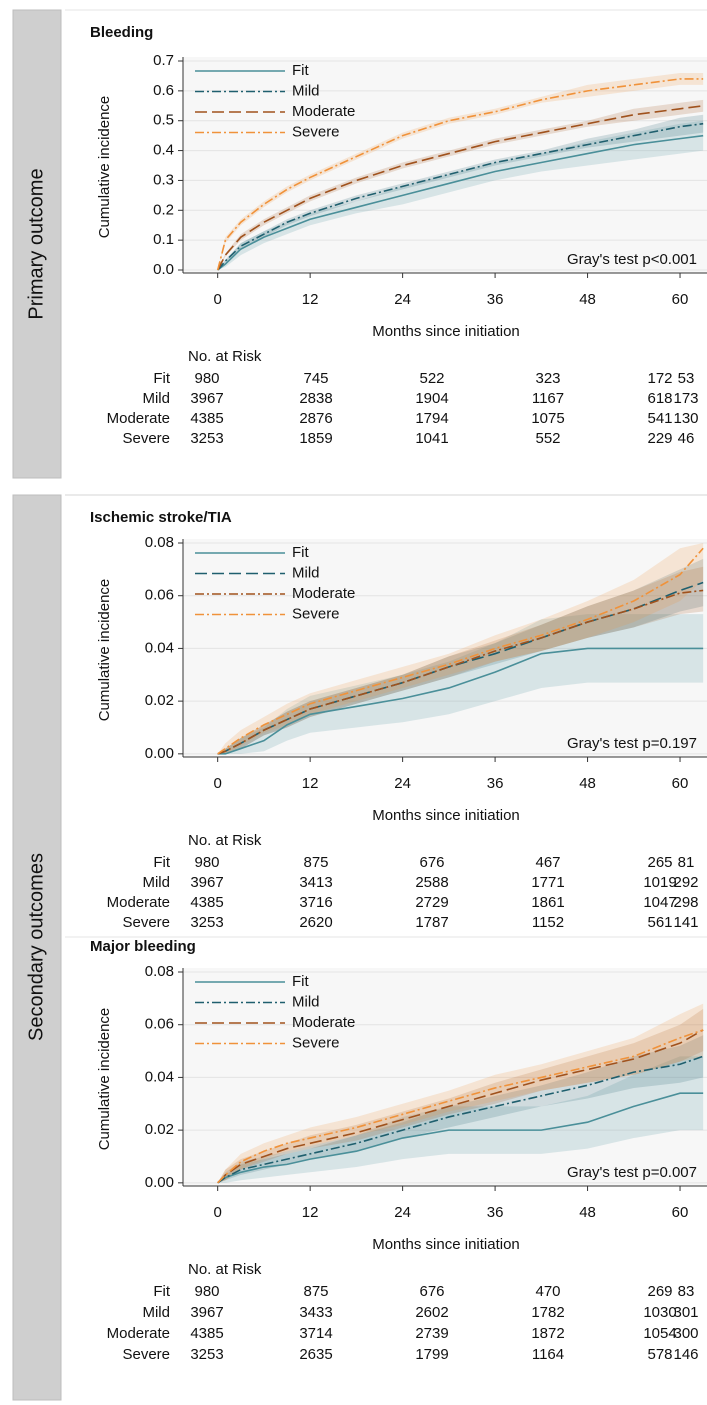 This screenshot has width=707, height=1405. Describe the element at coordinates (659, 902) in the screenshot. I see `risk-count: 1047` at that location.